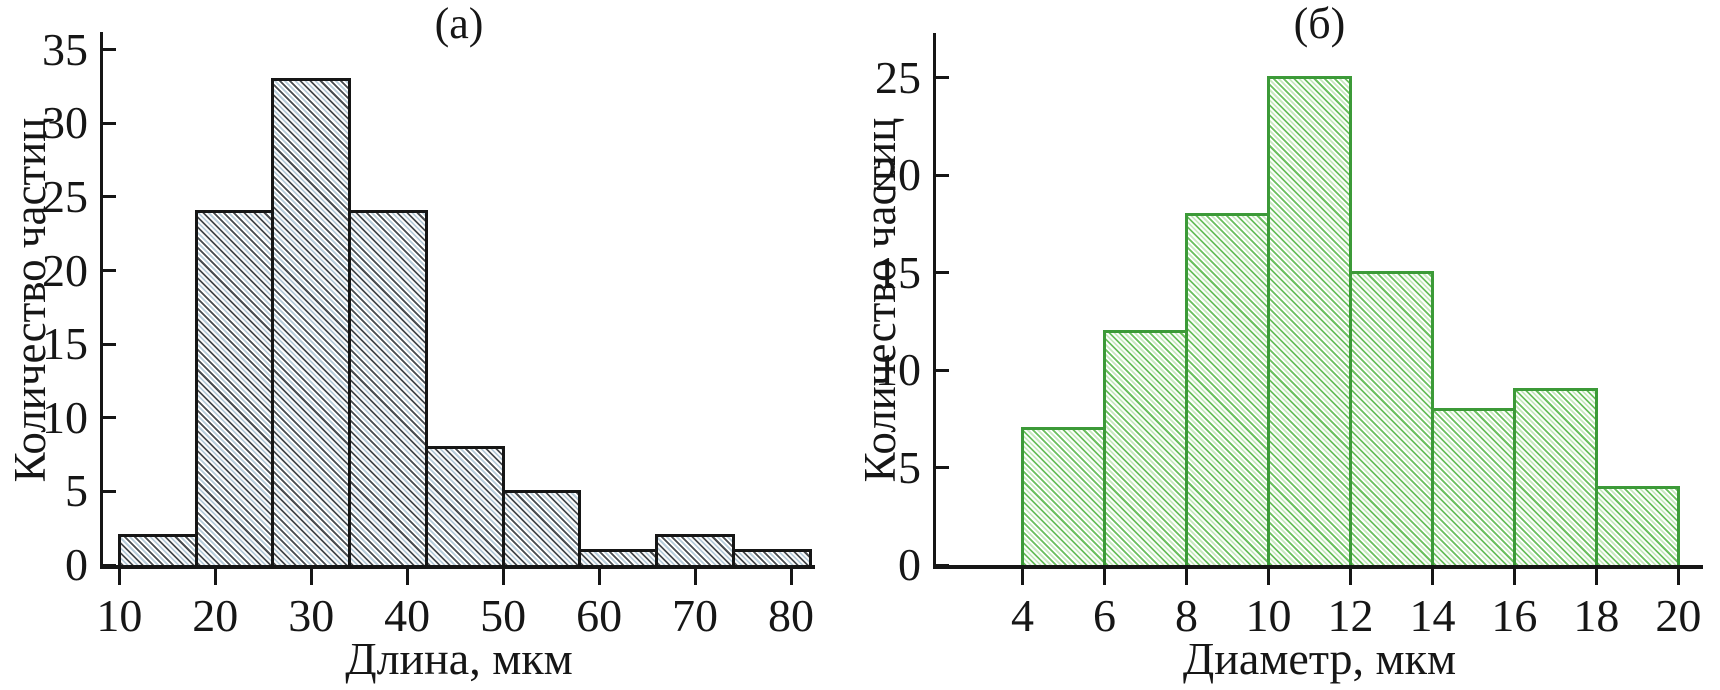  Describe the element at coordinates (1319, 24) in the screenshot. I see `panel-title-b: (б)` at that location.